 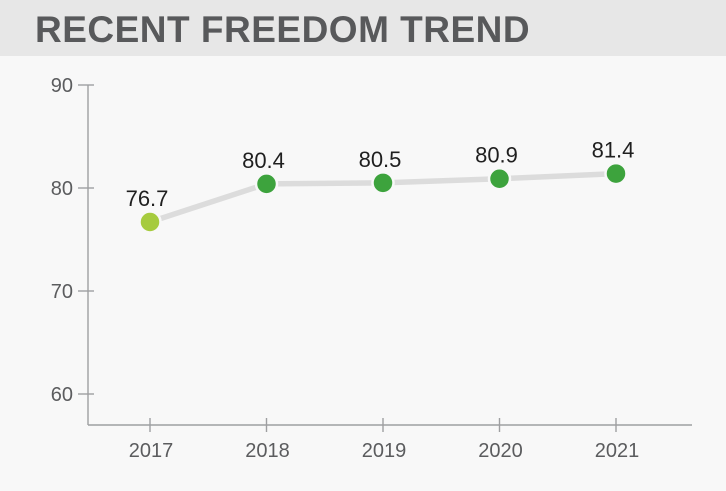 I want to click on data-point-2018, so click(x=266, y=184).